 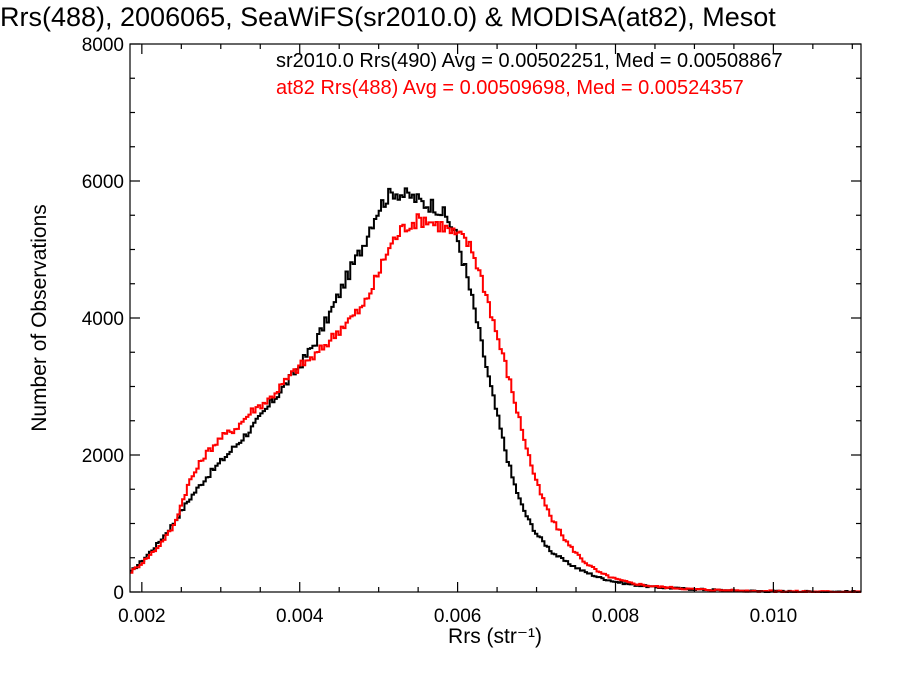 I want to click on y-tick-label: 4000, so click(x=103, y=319).